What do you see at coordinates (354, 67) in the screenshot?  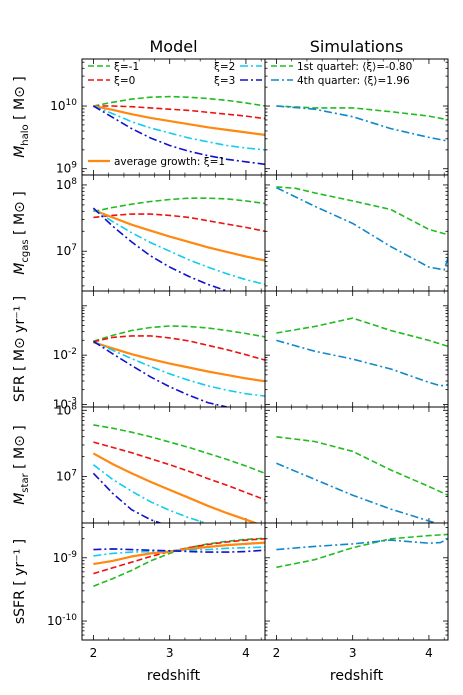 I see `legend-label: 1st quarter: ⟨ξ⟩=-0.80` at bounding box center [354, 67].